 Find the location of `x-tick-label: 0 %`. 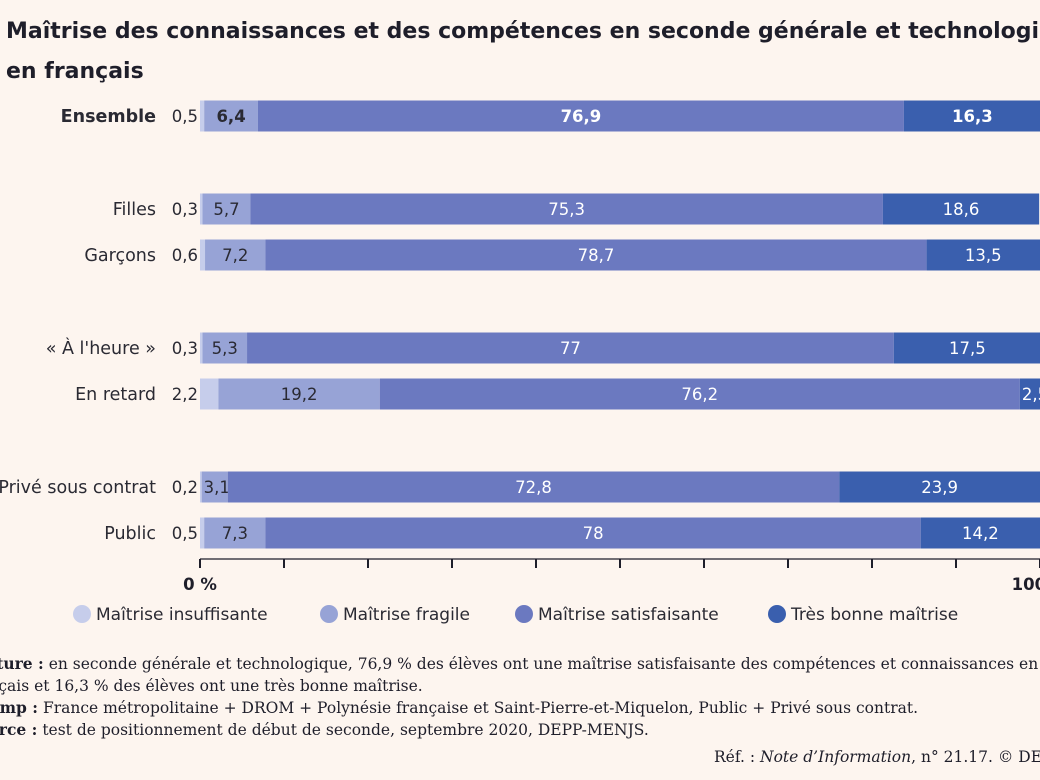

x-tick-label: 0 % is located at coordinates (200, 584).